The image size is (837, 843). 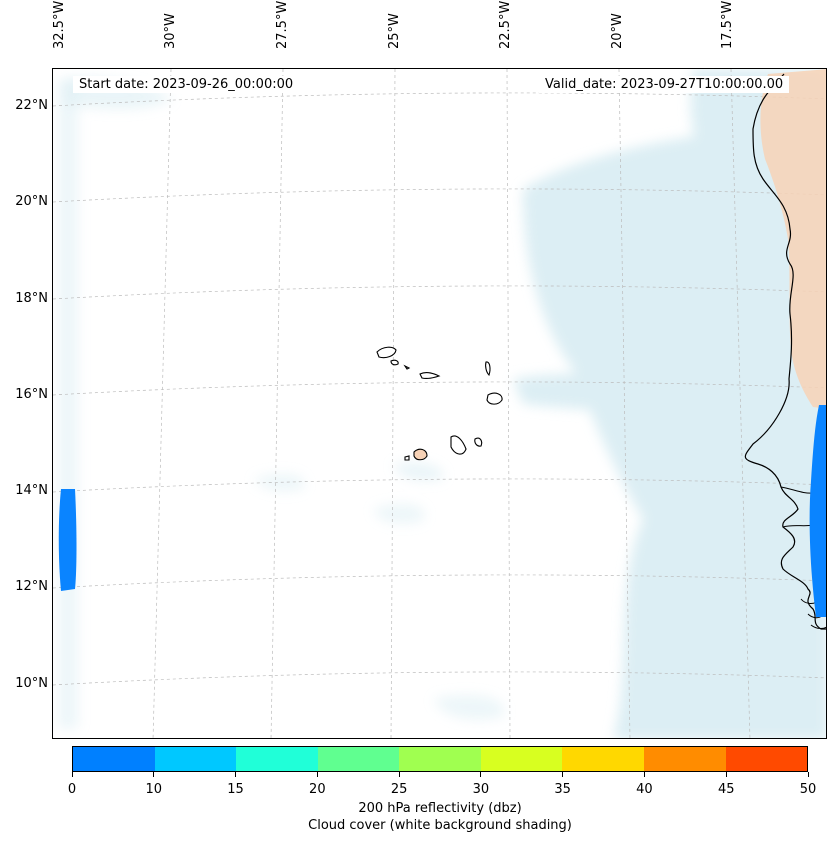 I want to click on lat-label-12n: 12°N, so click(x=31, y=586).